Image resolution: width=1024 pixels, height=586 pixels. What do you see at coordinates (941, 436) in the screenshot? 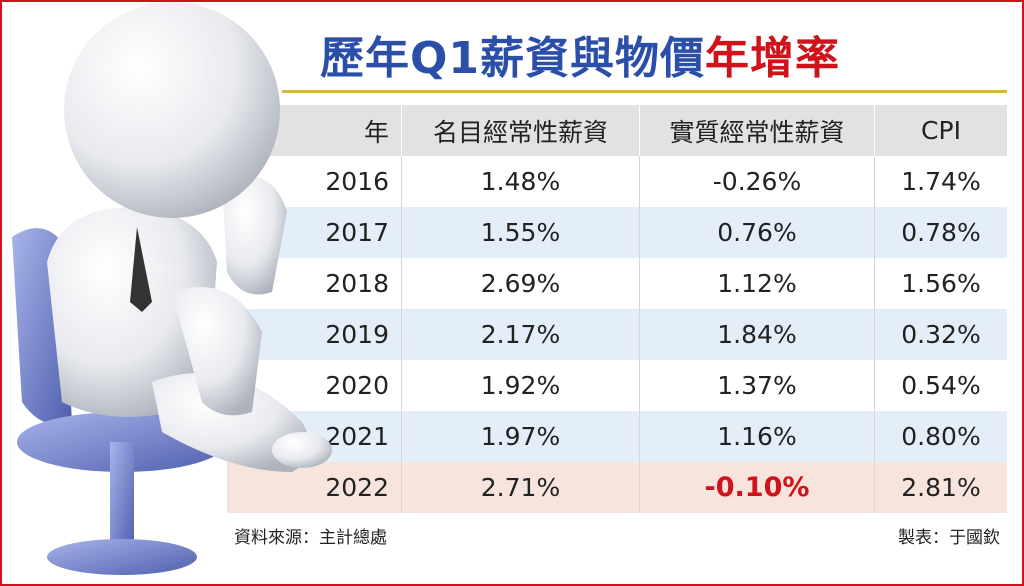
I see `value-cell: 0.80%` at bounding box center [941, 436].